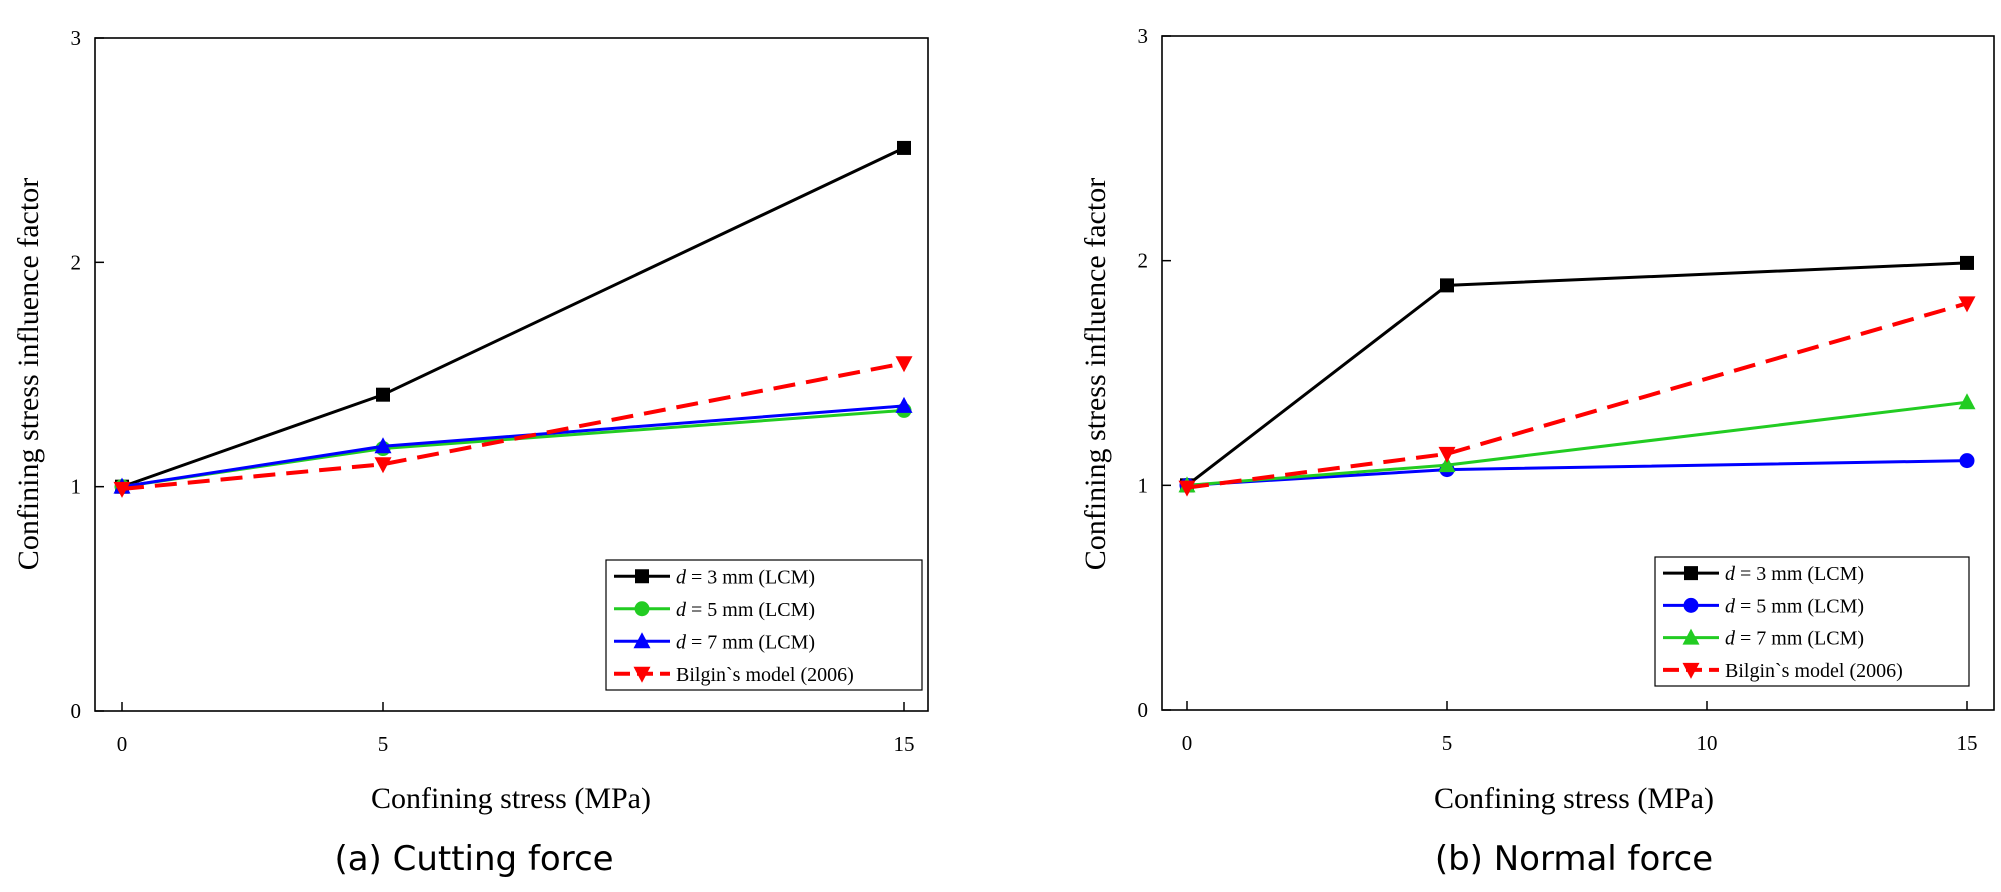 This screenshot has height=892, width=2001. Describe the element at coordinates (1707, 743) in the screenshot. I see `x-tick-label: 10` at that location.